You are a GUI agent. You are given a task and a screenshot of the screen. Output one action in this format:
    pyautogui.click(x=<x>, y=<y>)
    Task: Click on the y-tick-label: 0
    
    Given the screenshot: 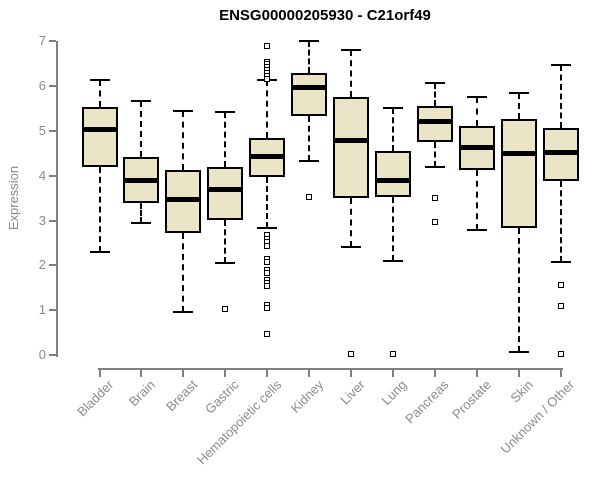 What is the action you would take?
    pyautogui.click(x=42, y=354)
    